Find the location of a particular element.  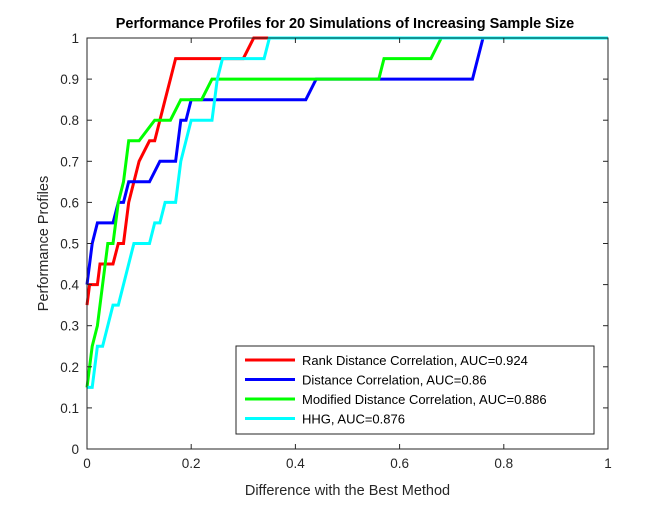

y-tick-label: 0.8 is located at coordinates (69, 120).